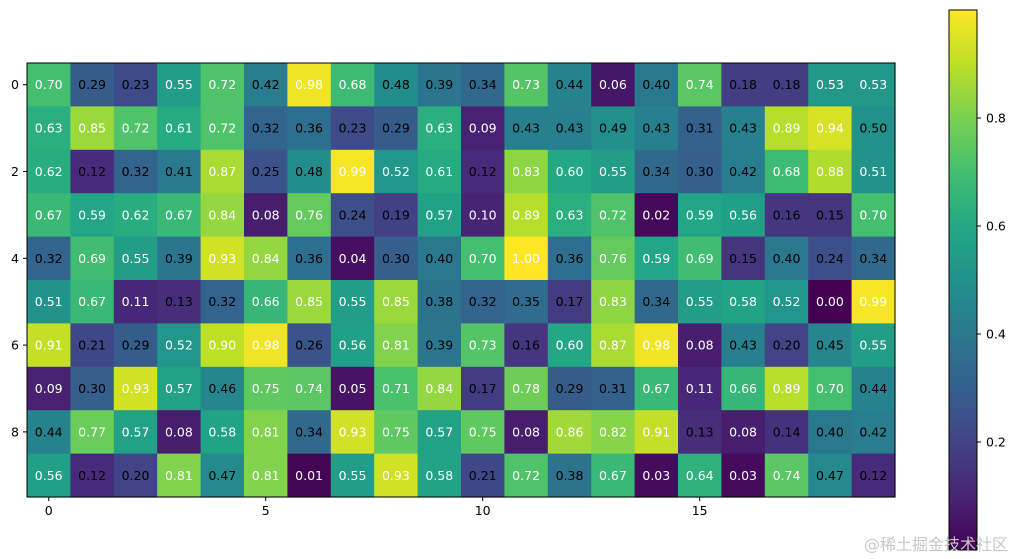 Image resolution: width=1016 pixels, height=559 pixels. Describe the element at coordinates (570, 128) in the screenshot. I see `cell-value-label: 0.43` at that location.